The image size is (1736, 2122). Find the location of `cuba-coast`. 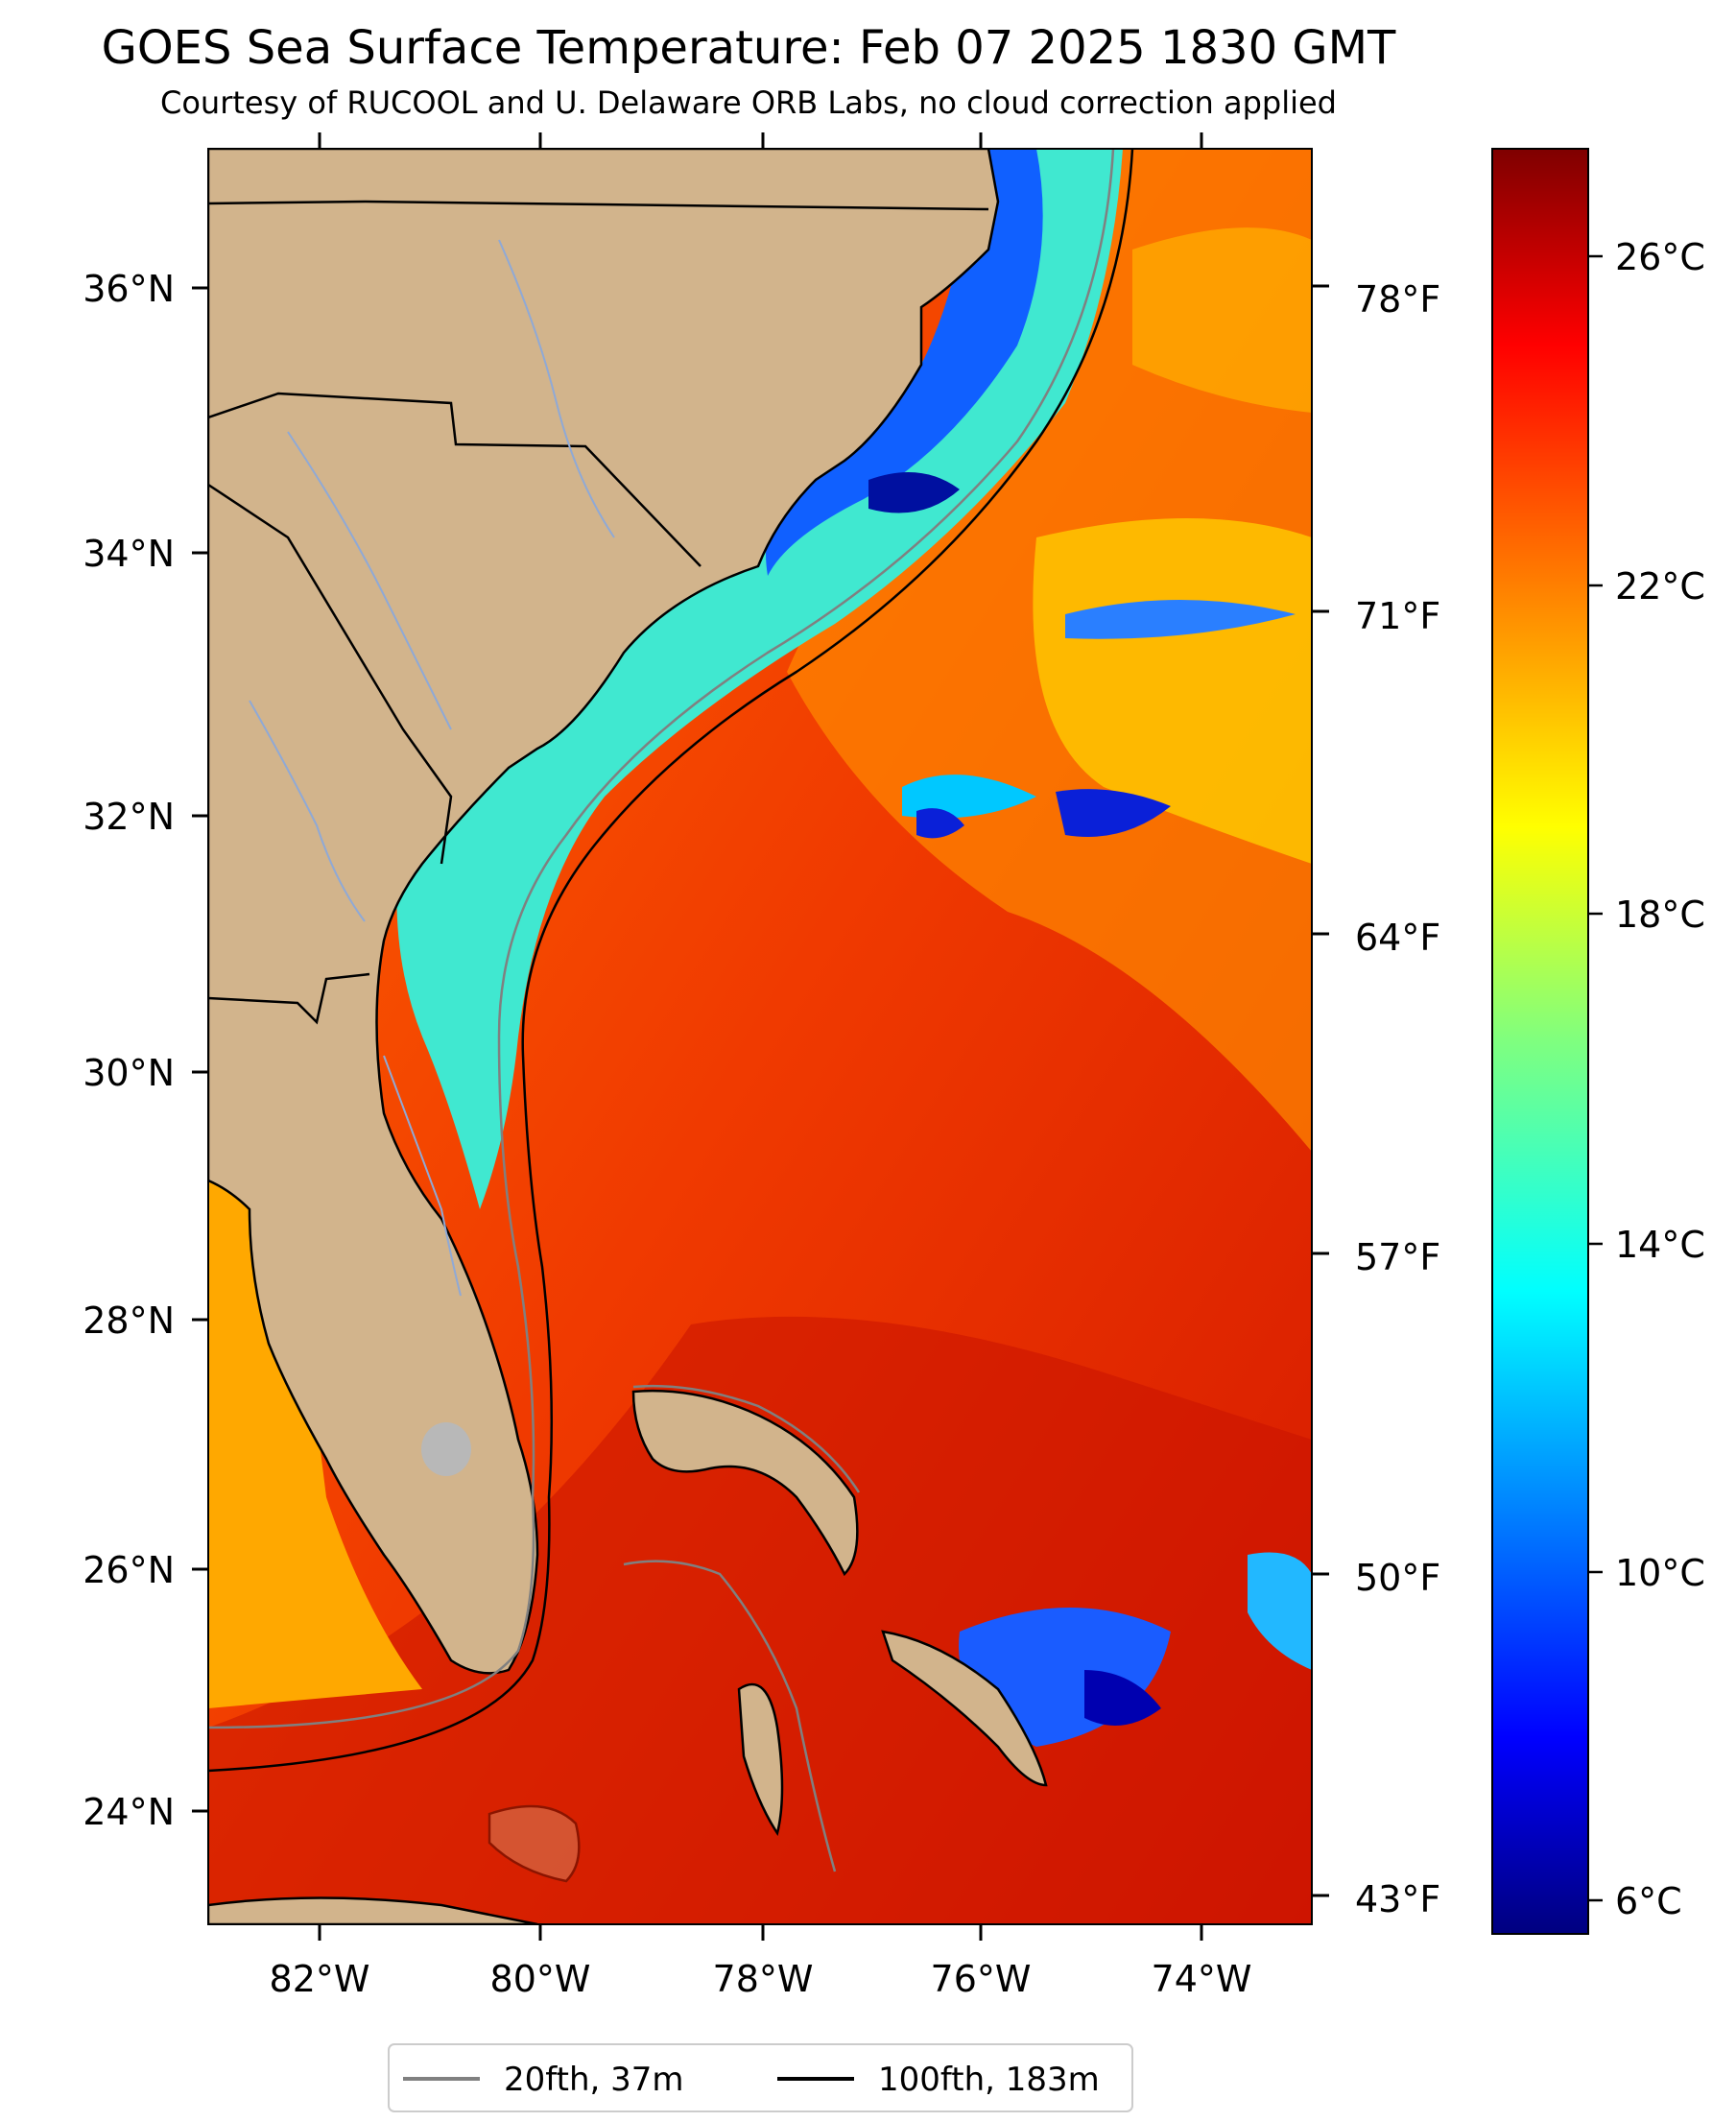

cuba-coast is located at coordinates (373, 1910).